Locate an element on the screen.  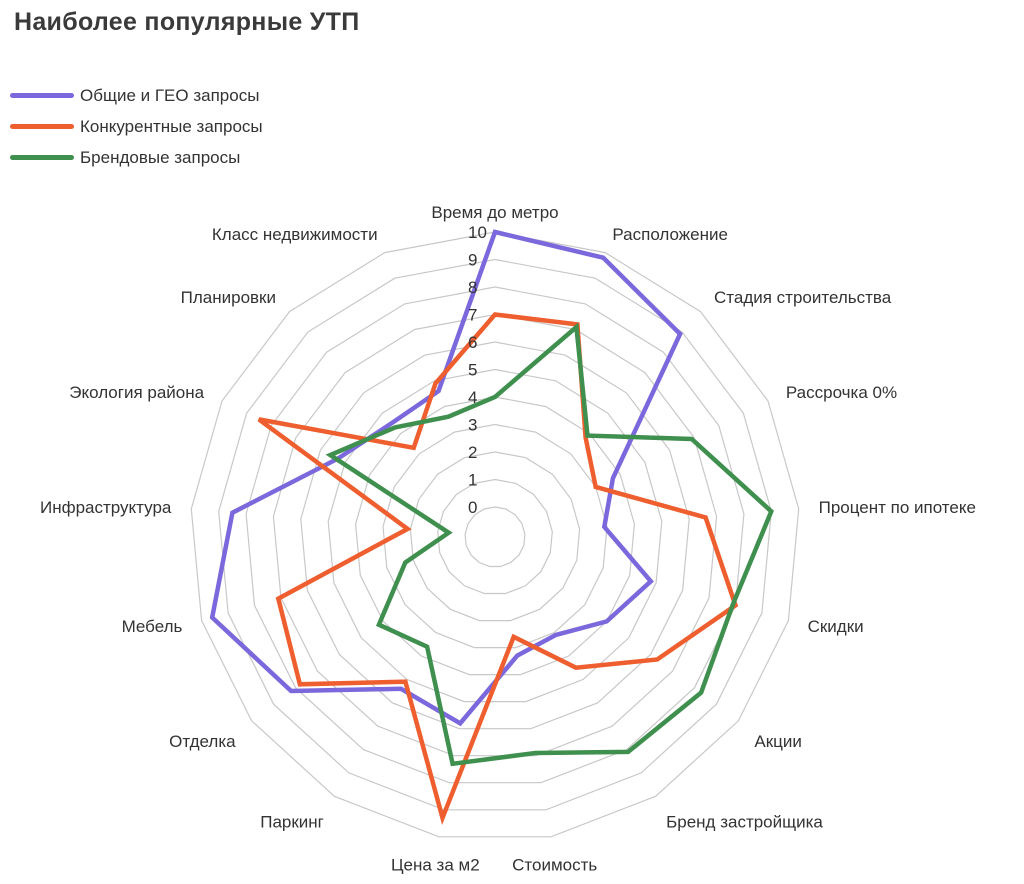
category-label: Отделка is located at coordinates (202, 741).